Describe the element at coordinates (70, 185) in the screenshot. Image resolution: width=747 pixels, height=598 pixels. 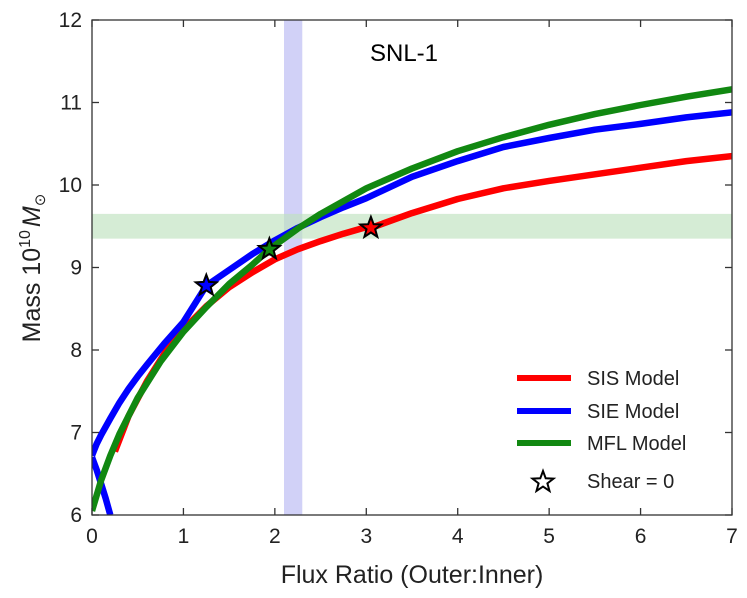
I see `y-tick-label: 10` at that location.